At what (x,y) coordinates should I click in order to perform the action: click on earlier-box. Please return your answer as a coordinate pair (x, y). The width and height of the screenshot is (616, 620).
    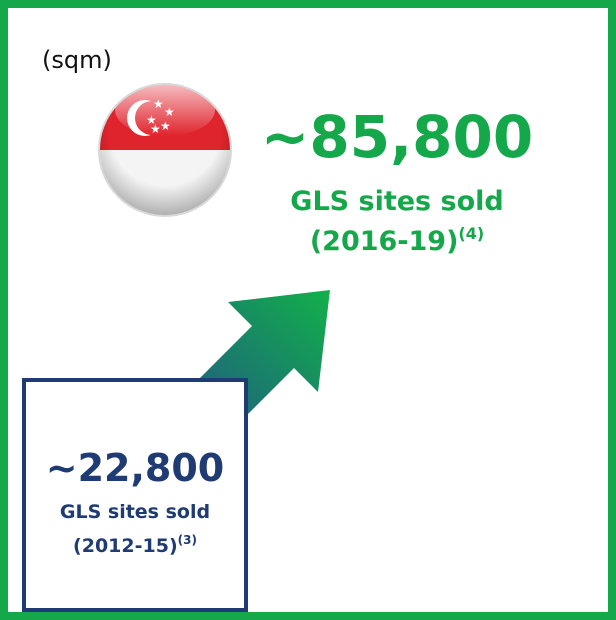
    Looking at the image, I should click on (135, 495).